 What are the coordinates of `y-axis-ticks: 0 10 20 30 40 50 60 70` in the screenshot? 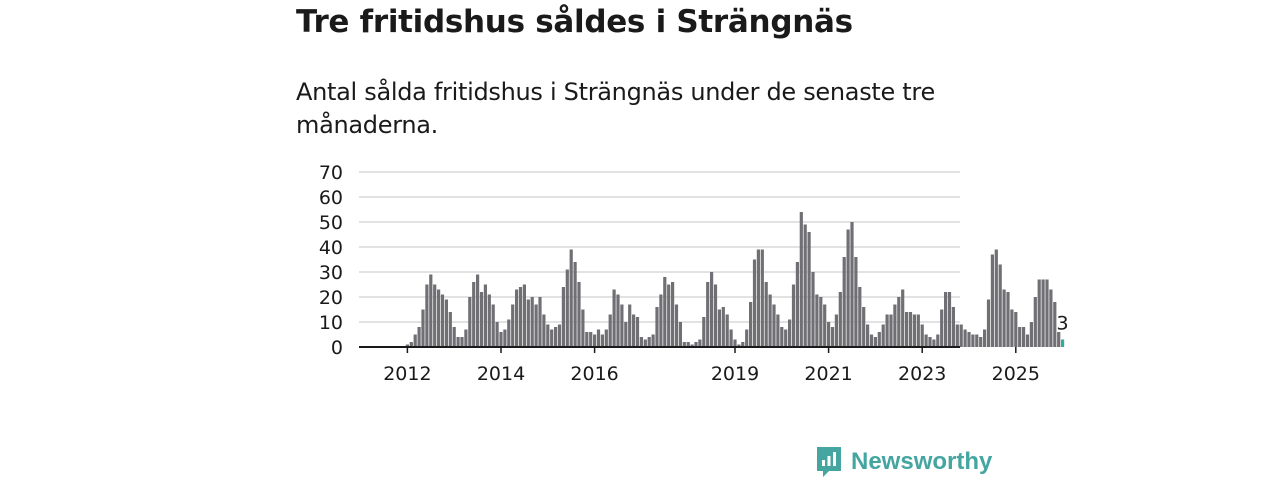 It's located at (331, 260).